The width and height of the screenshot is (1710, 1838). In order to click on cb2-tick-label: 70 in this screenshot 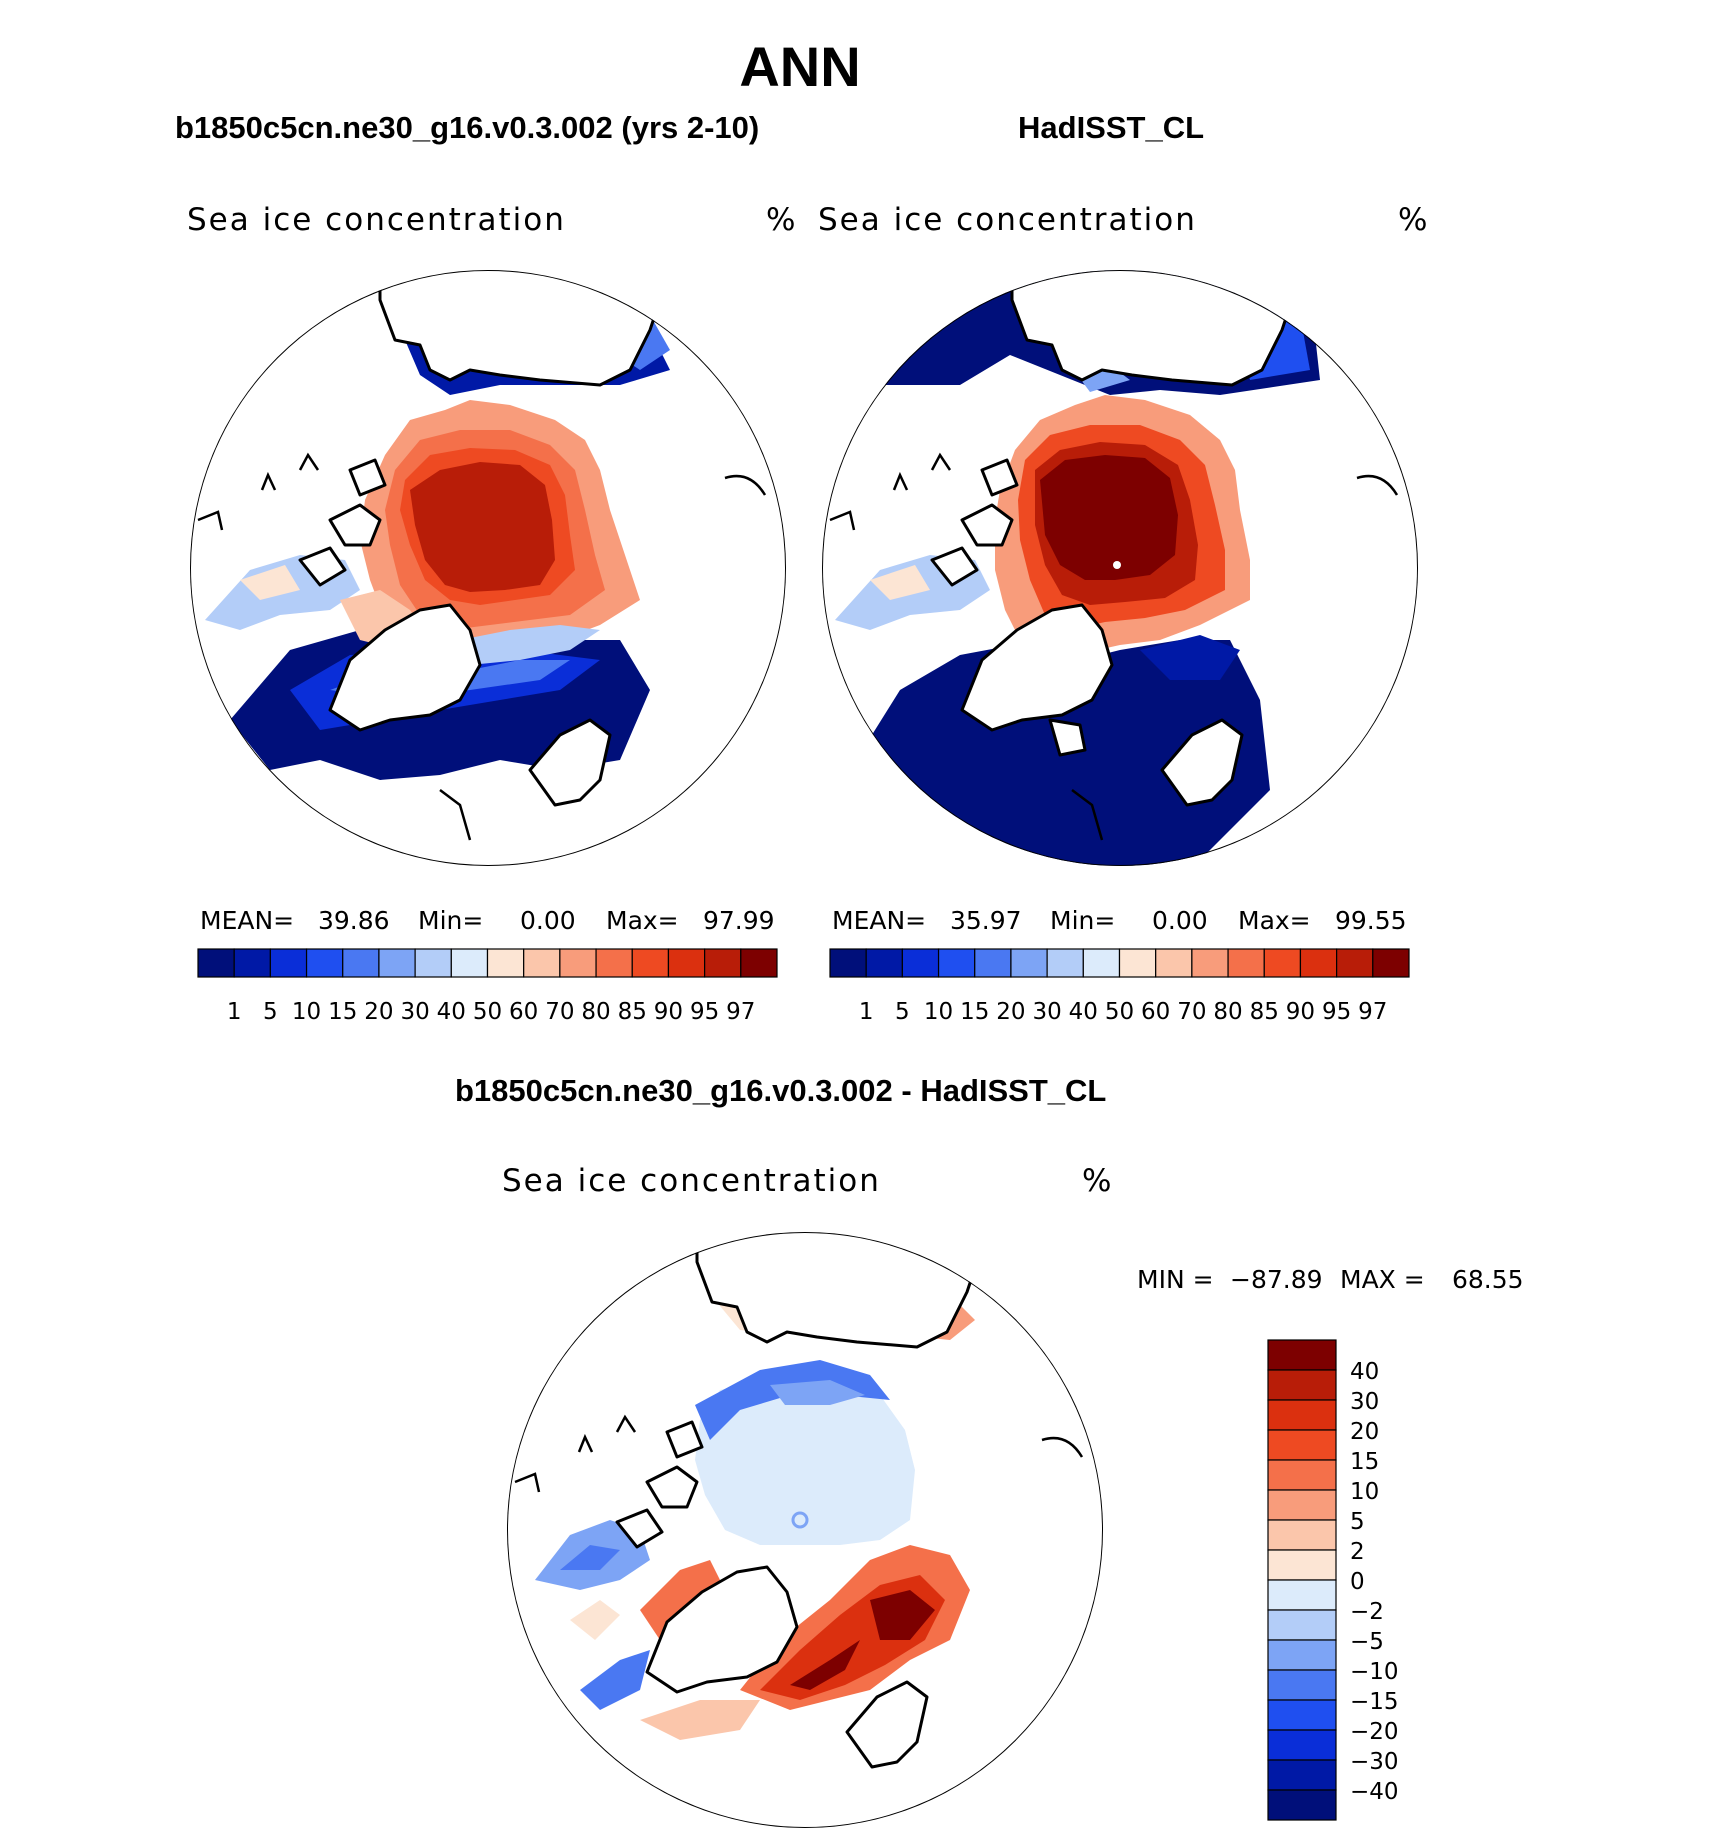, I will do `click(1191, 1012)`.